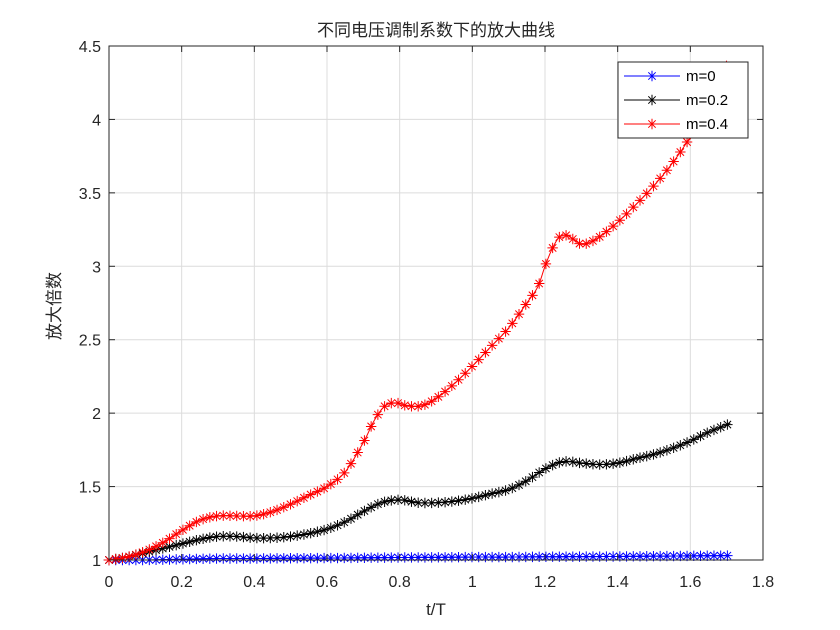  I want to click on legend-label: m=0.2, so click(707, 100).